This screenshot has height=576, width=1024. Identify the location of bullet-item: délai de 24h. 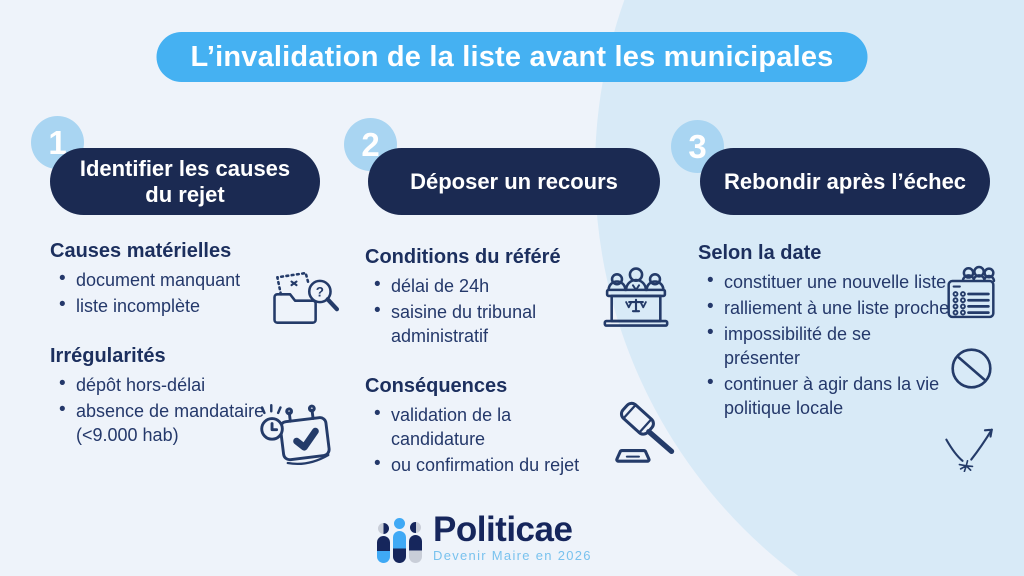
(484, 285).